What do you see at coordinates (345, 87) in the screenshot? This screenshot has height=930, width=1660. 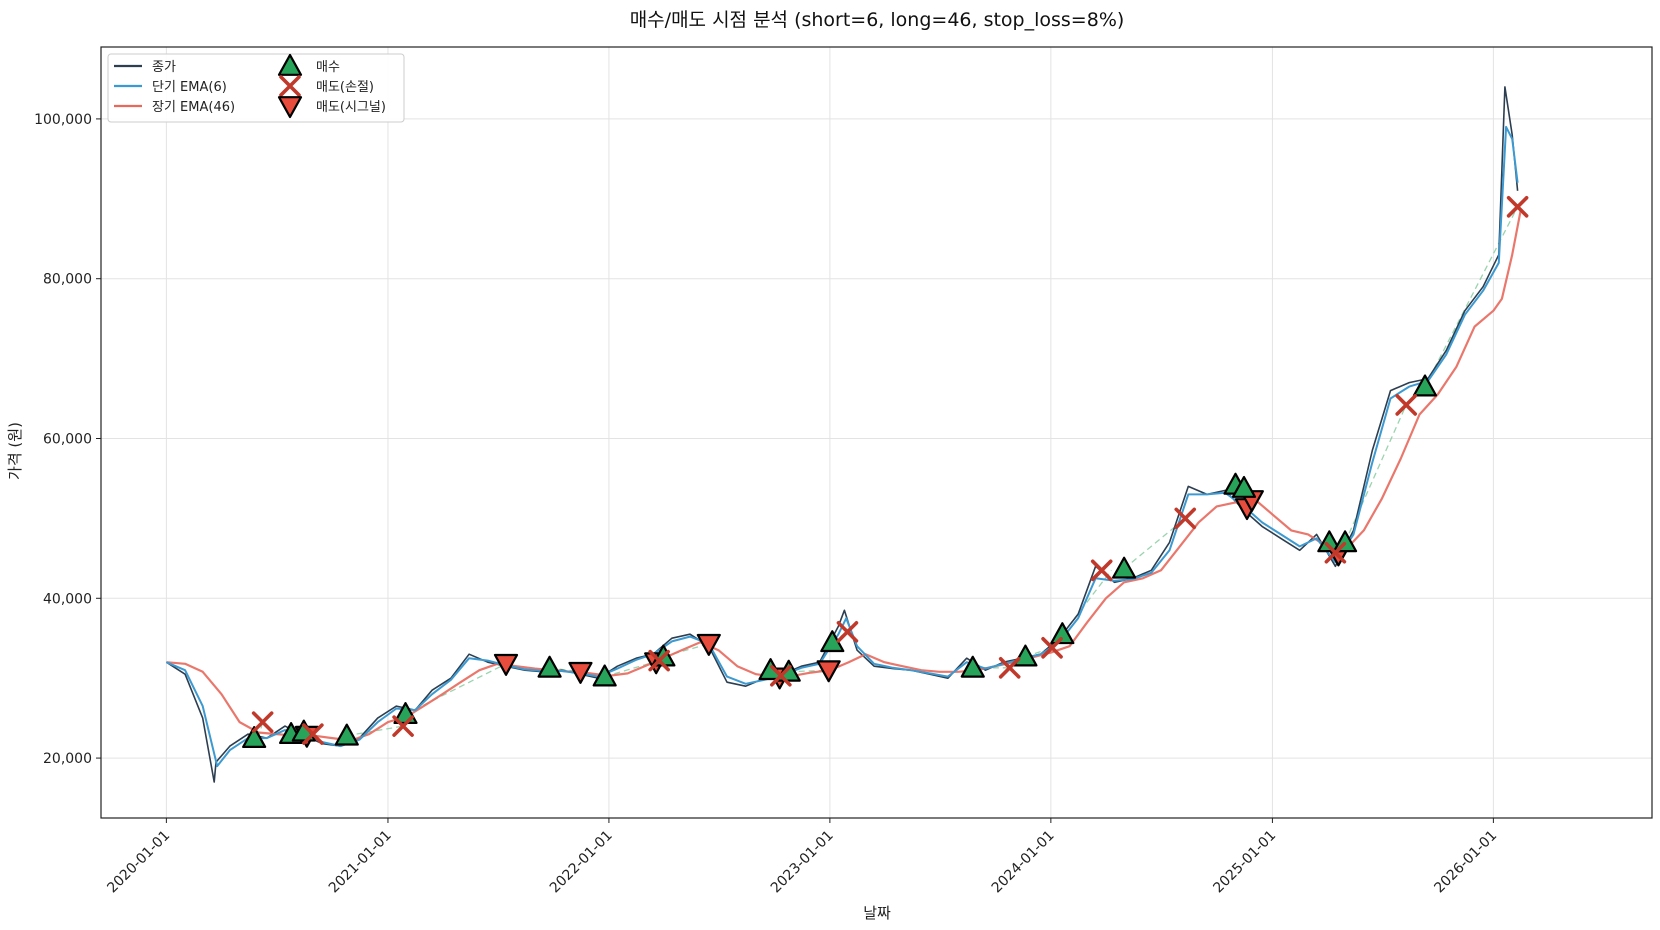 I see `legend-label: 매도(손절)` at bounding box center [345, 87].